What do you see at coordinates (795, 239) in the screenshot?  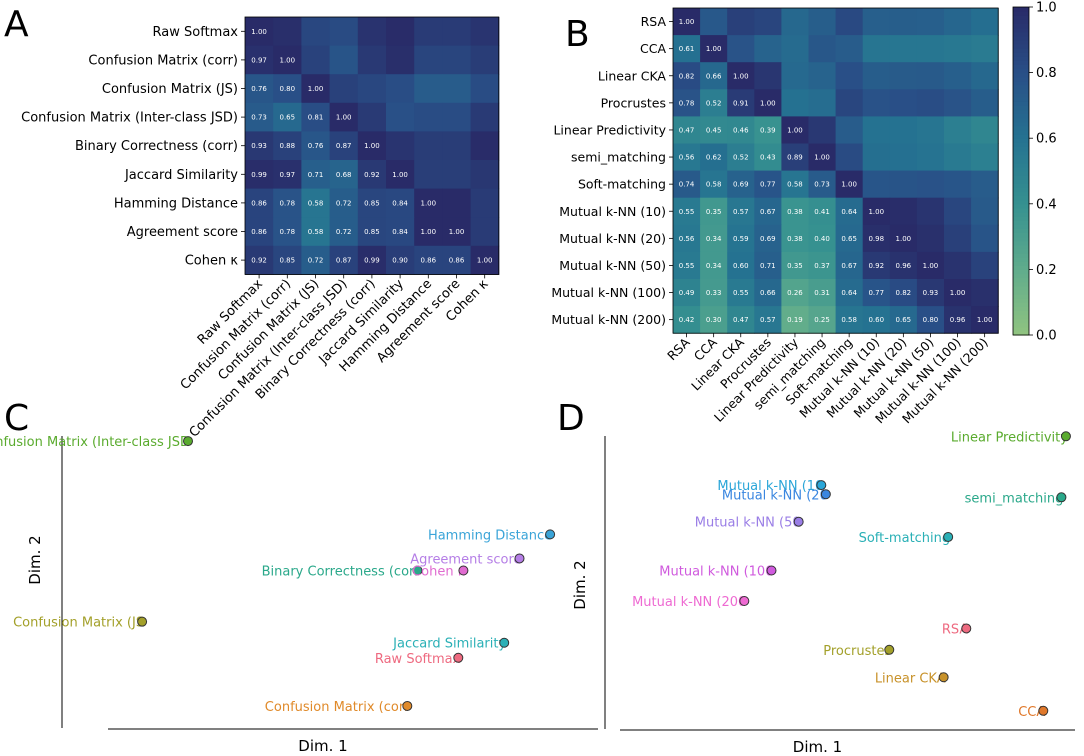 I see `heatmap-b-cell-label: 0.38` at bounding box center [795, 239].